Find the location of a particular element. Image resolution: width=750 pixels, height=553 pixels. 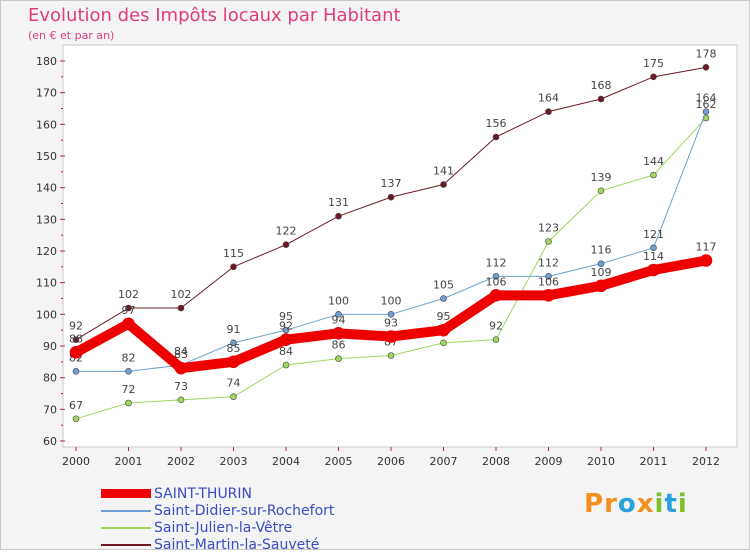

y-tick-label: 60 is located at coordinates (50, 441).